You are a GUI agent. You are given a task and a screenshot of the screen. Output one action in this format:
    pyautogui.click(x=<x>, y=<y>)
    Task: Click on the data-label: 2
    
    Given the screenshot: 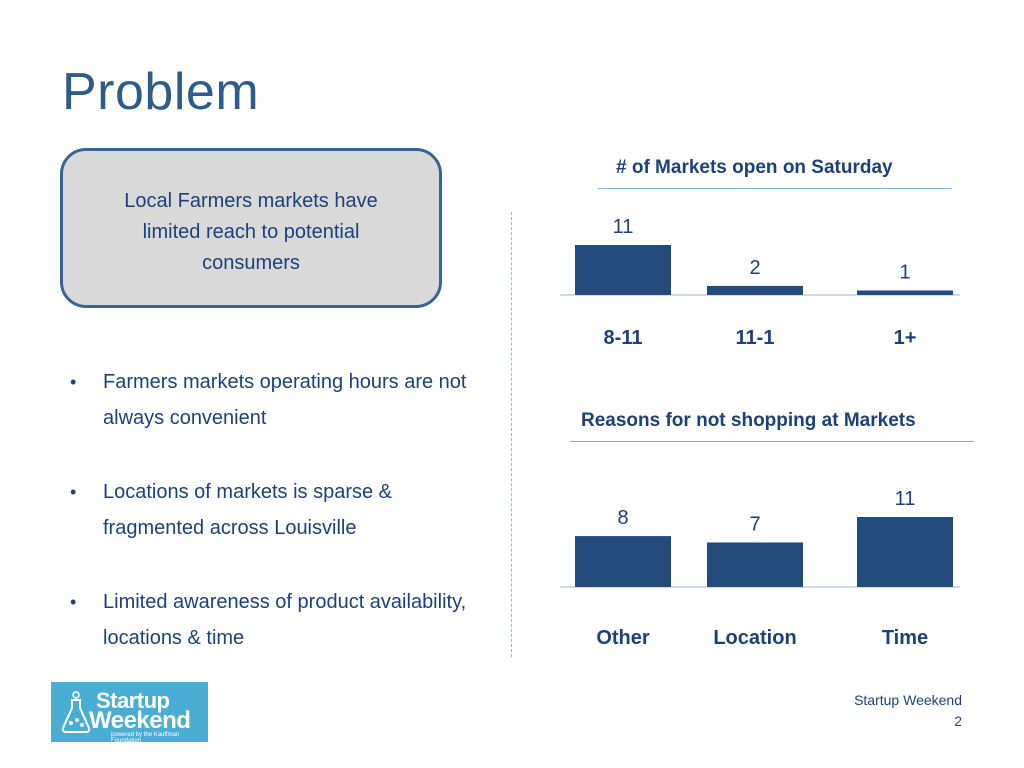 What is the action you would take?
    pyautogui.click(x=754, y=268)
    